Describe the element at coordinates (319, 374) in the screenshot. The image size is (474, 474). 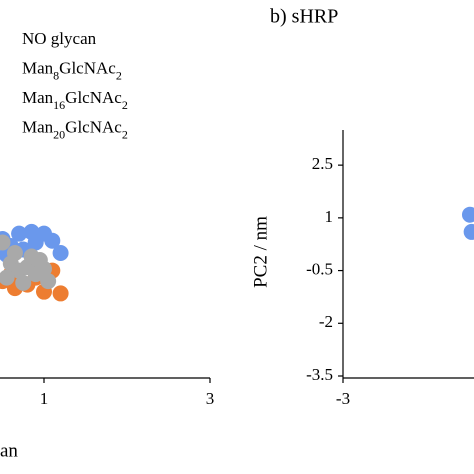
I see `y-tick-label: -3.5` at that location.